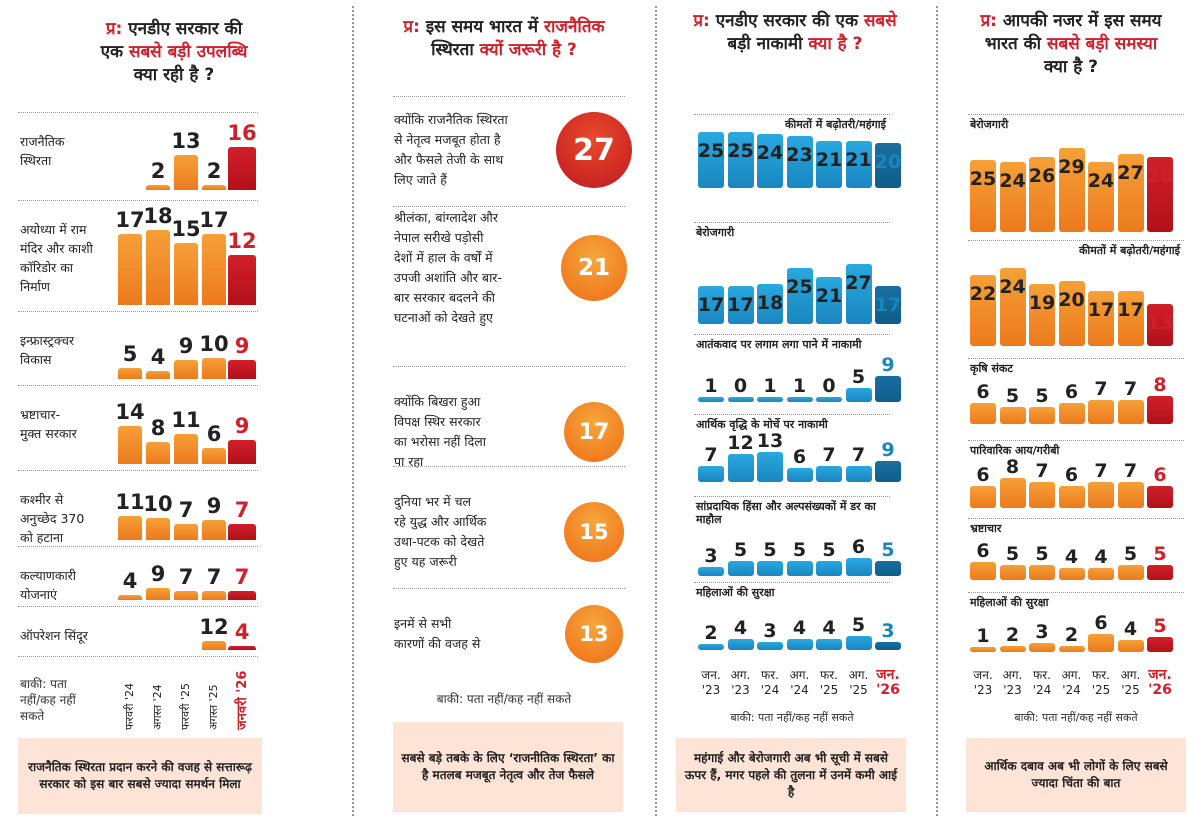  What do you see at coordinates (1129, 250) in the screenshot?
I see `series-label: कीमतों में बढ़ोतरी/महंगाई` at bounding box center [1129, 250].